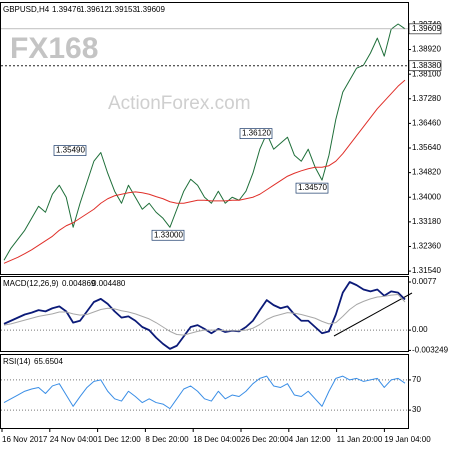 This screenshot has width=450, height=455. I want to click on x-tick-label: 8 Dec 20:00, so click(167, 439).